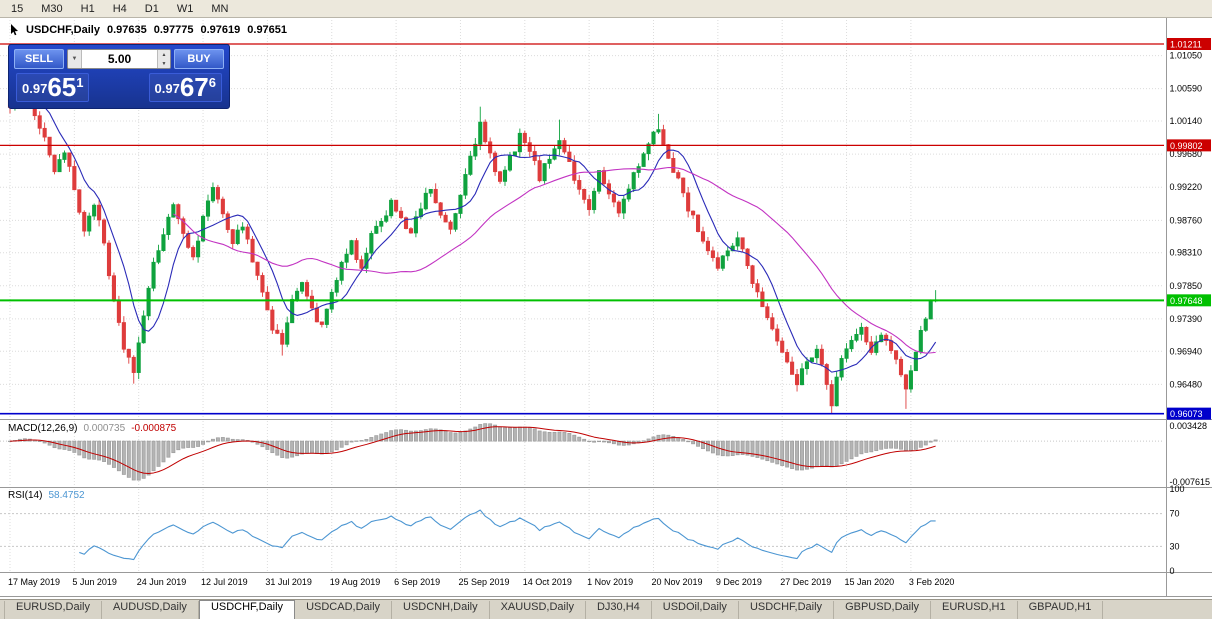 The image size is (1212, 619). I want to click on svg-text: 0.96940, so click(1186, 351).